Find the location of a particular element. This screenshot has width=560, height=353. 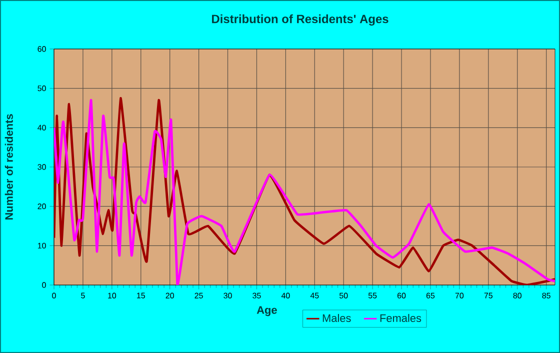

legend-label: Males is located at coordinates (336, 318).